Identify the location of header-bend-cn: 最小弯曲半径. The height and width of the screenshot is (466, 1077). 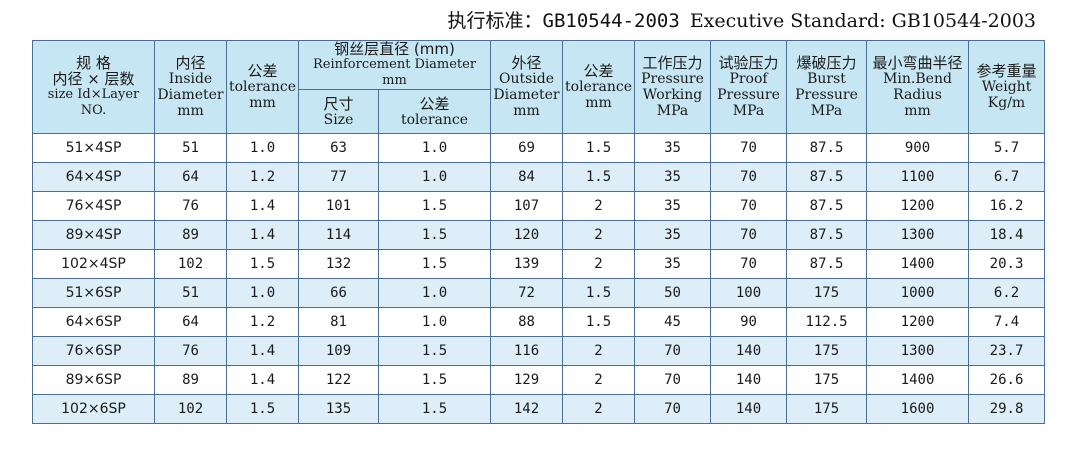
(917, 63).